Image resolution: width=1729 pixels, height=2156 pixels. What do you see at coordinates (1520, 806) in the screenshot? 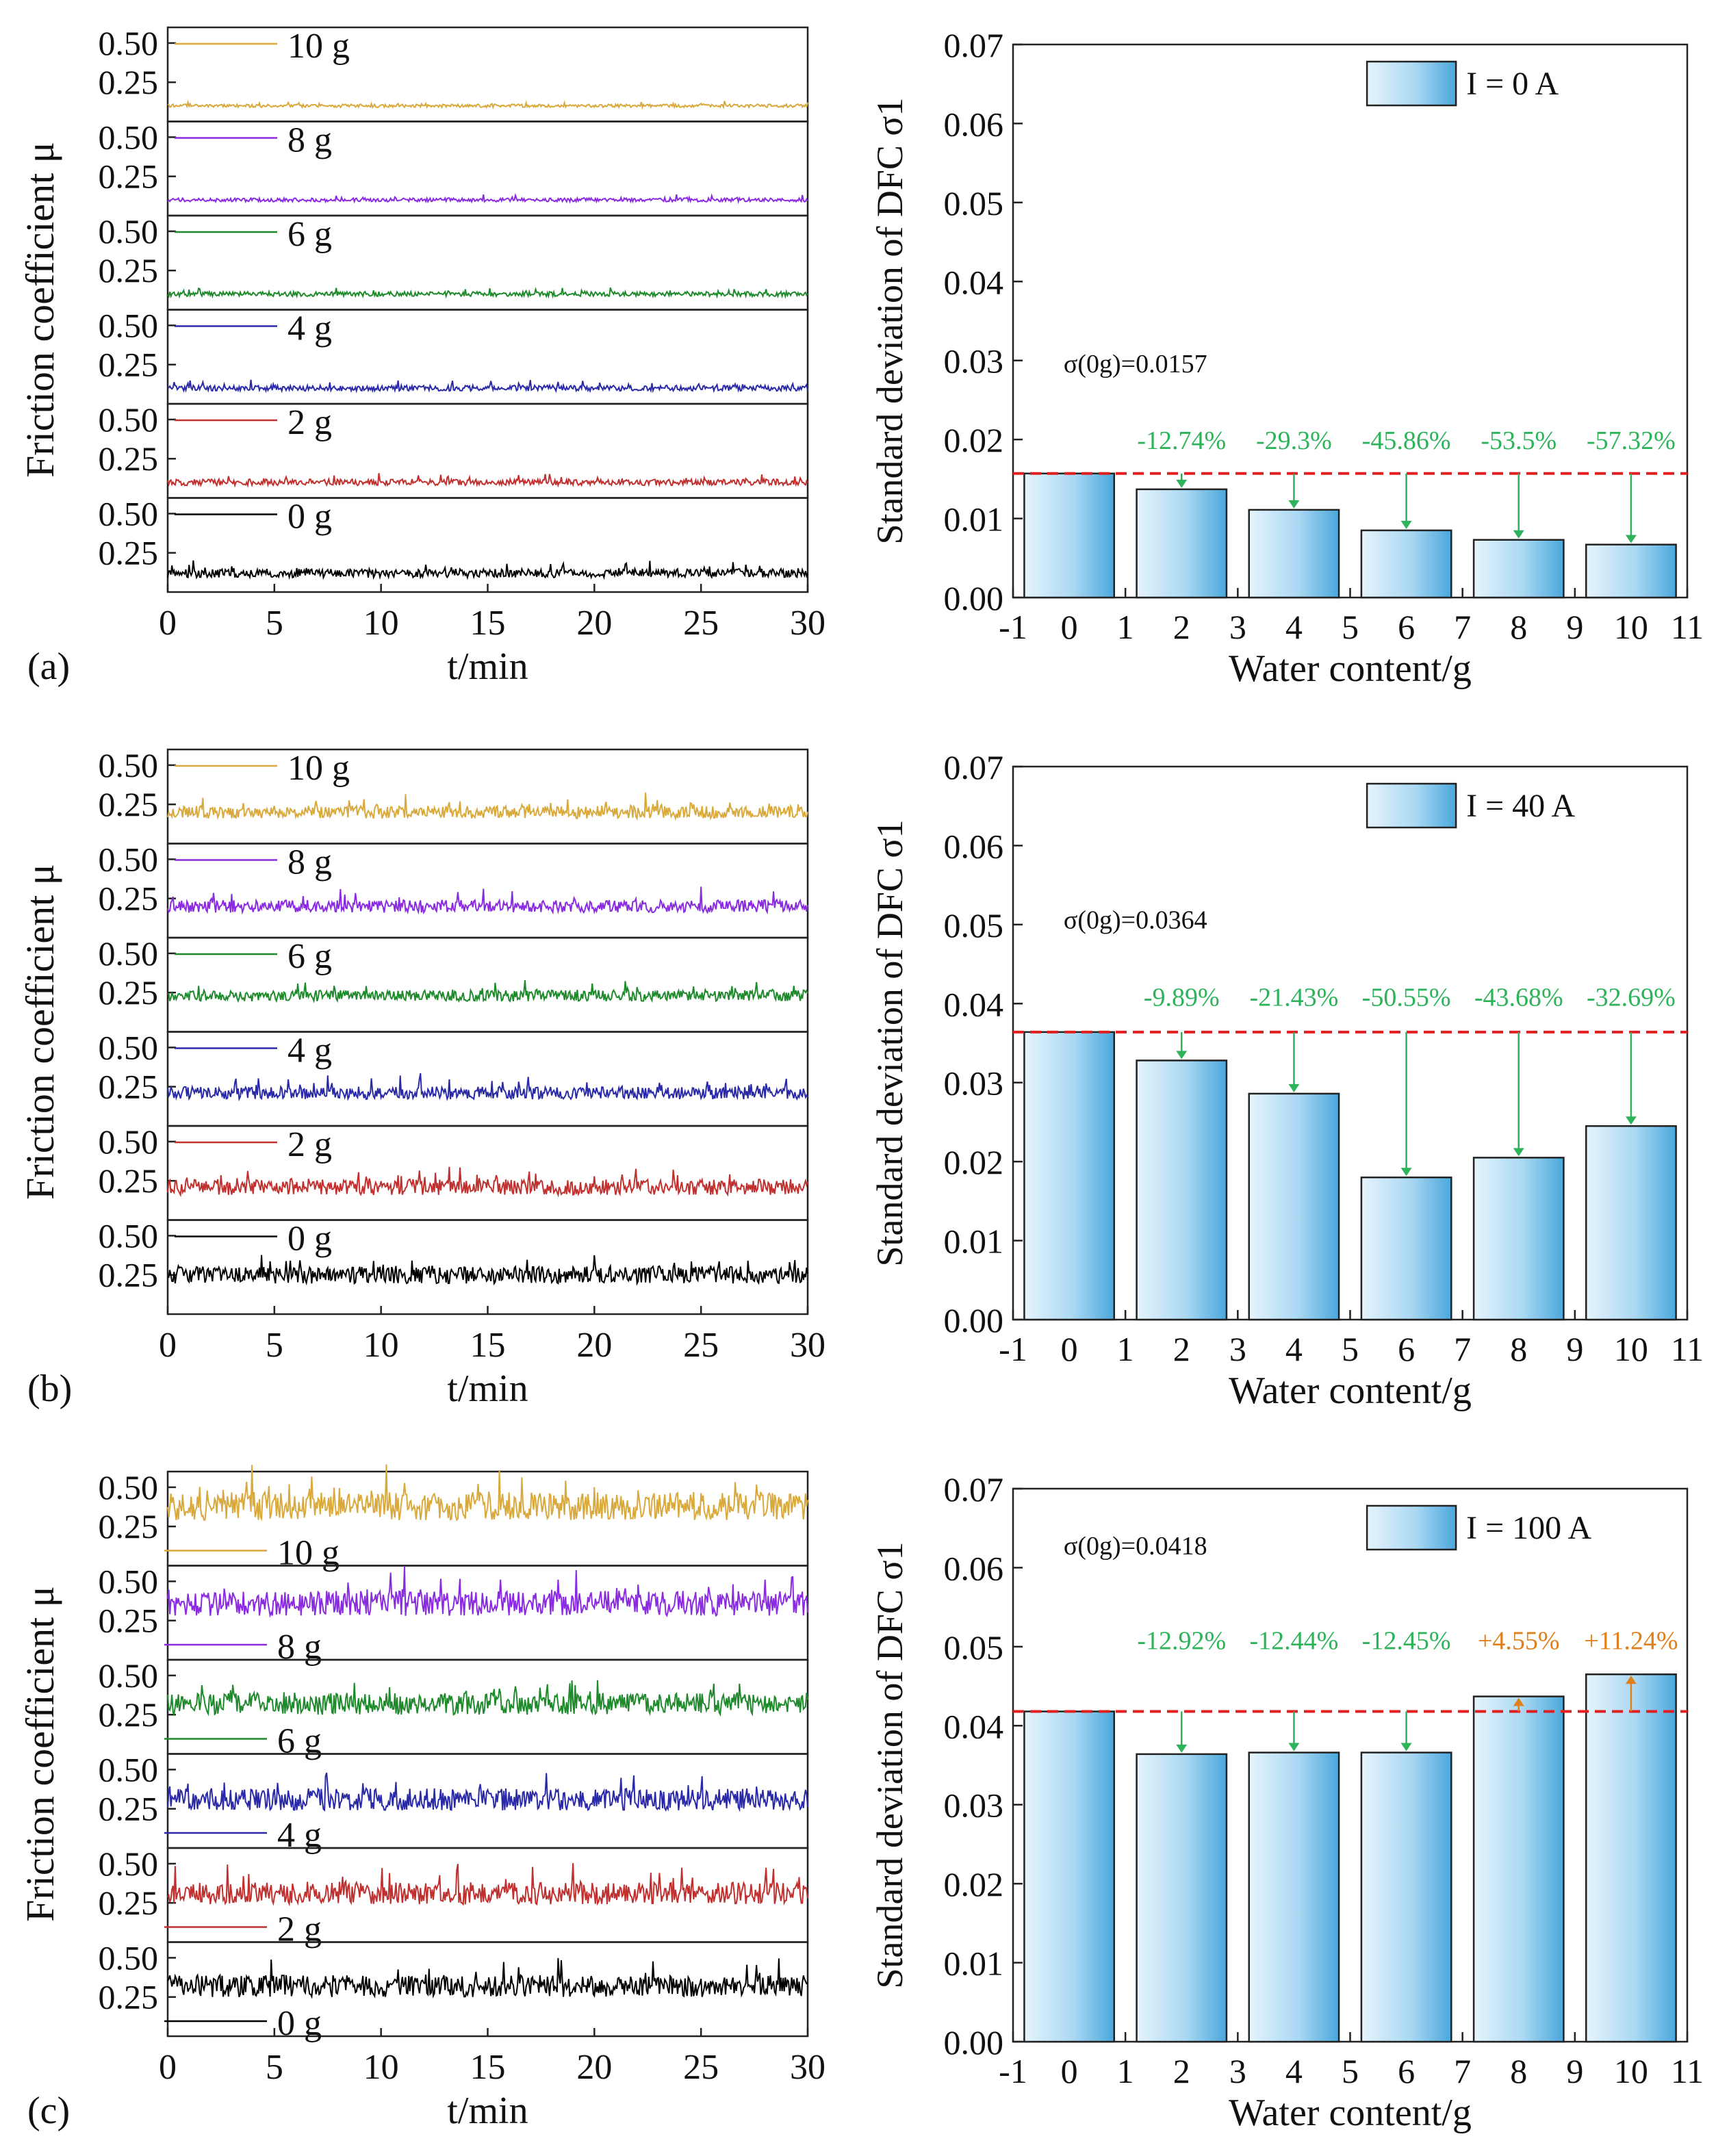
I see `sigma-legend-label: I = 40 A` at bounding box center [1520, 806].